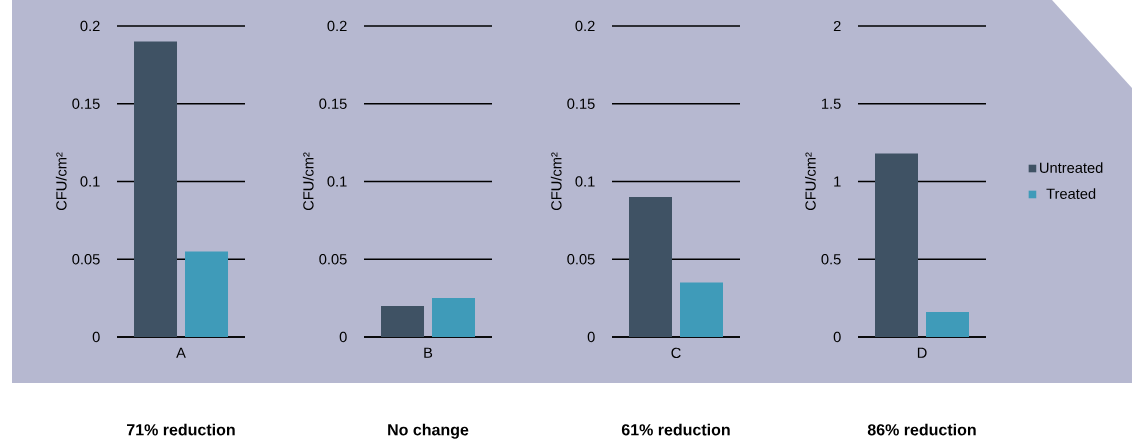  What do you see at coordinates (1071, 193) in the screenshot?
I see `legend-label: Treated` at bounding box center [1071, 193].